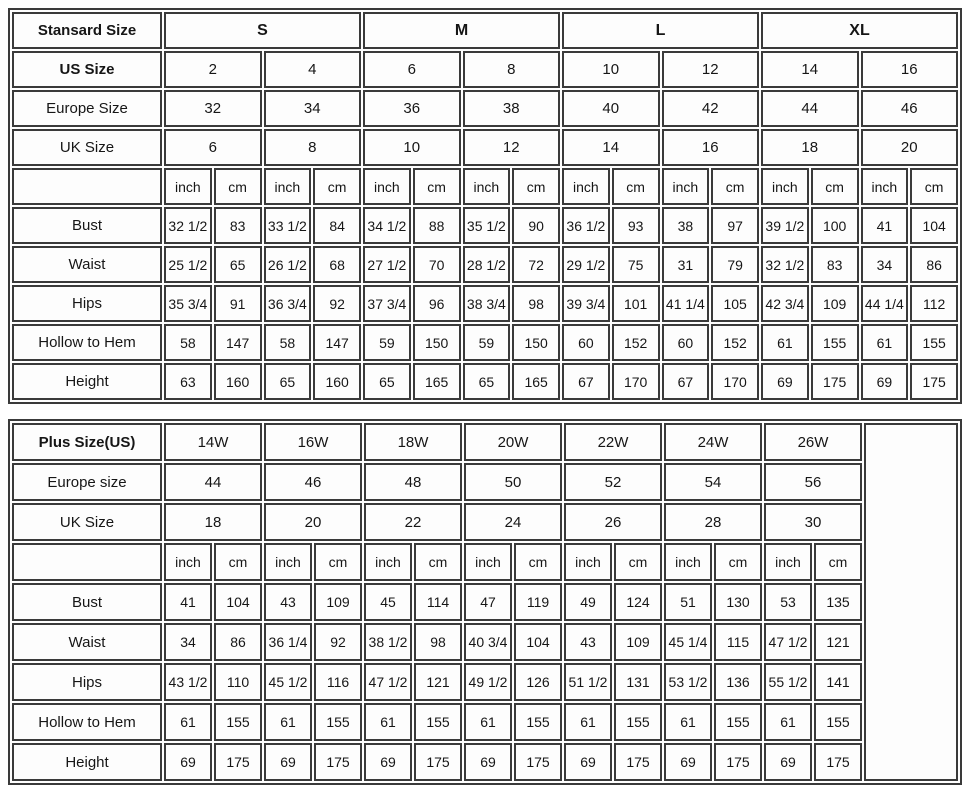 This screenshot has height=794, width=970. Describe the element at coordinates (588, 642) in the screenshot. I see `measurement-value: 43` at that location.